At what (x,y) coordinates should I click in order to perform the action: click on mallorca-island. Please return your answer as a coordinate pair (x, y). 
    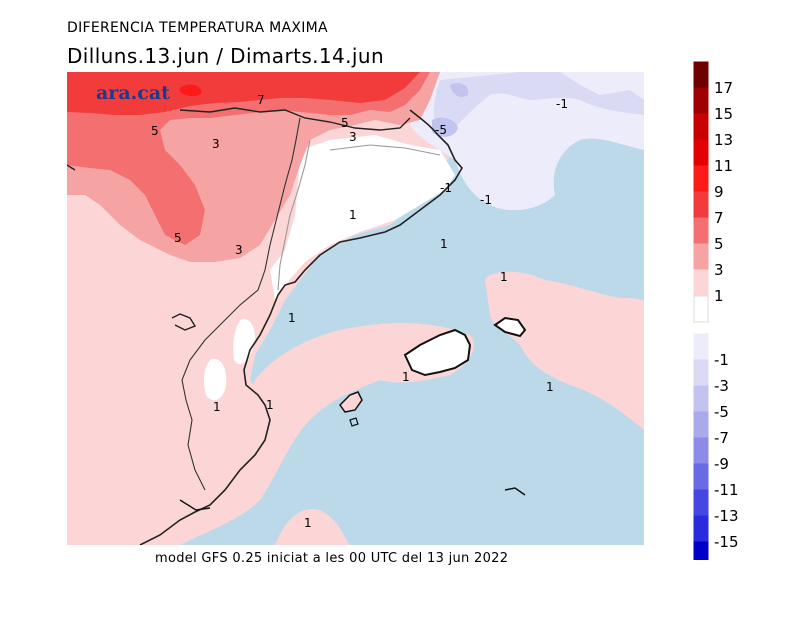
    Looking at the image, I should click on (437, 352).